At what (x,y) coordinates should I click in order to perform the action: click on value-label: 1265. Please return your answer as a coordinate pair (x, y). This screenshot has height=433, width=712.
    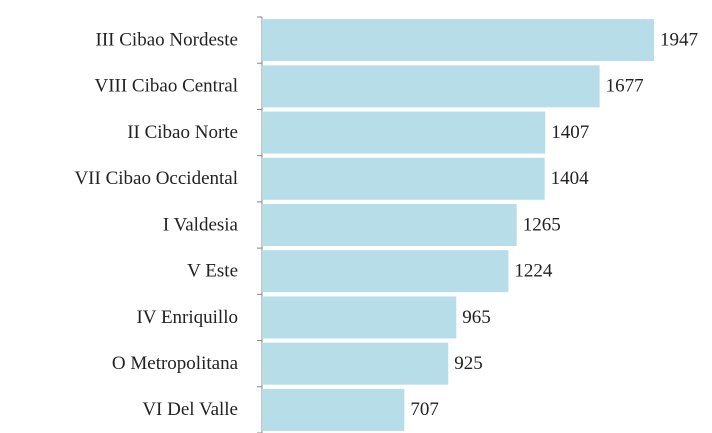
    Looking at the image, I should click on (542, 224).